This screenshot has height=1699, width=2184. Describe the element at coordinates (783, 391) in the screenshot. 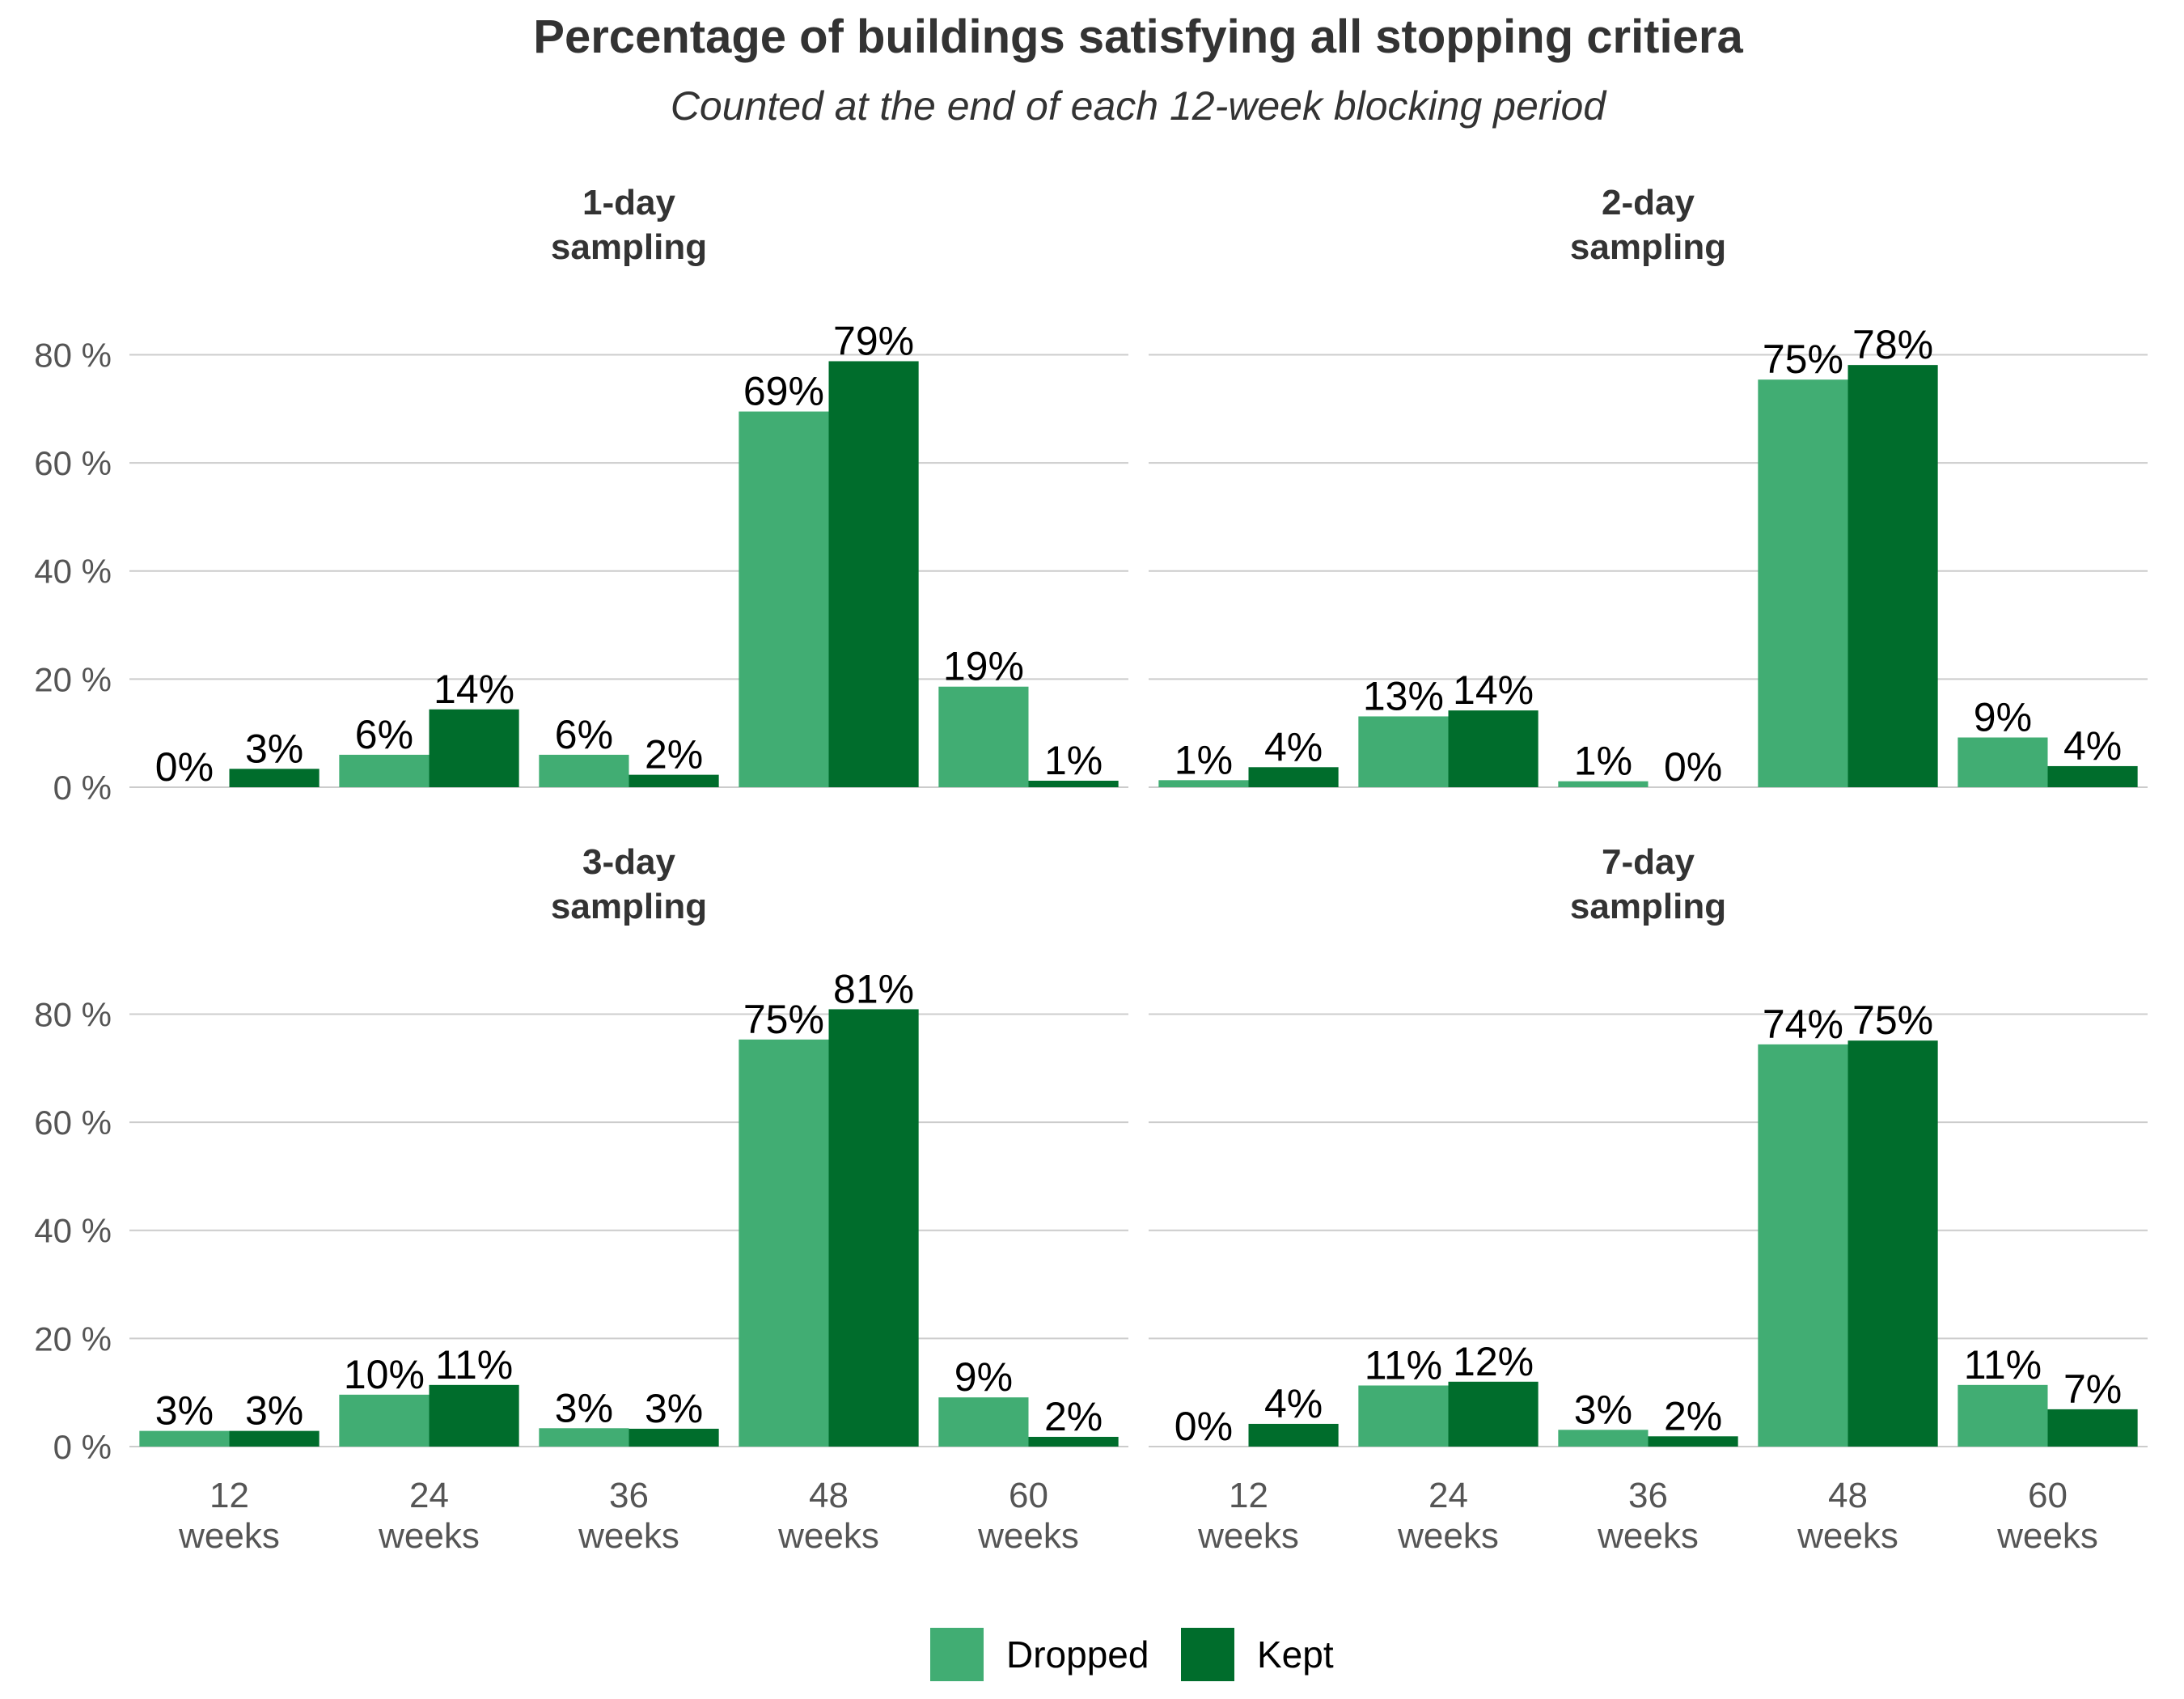

I see `data-label: 69%` at that location.